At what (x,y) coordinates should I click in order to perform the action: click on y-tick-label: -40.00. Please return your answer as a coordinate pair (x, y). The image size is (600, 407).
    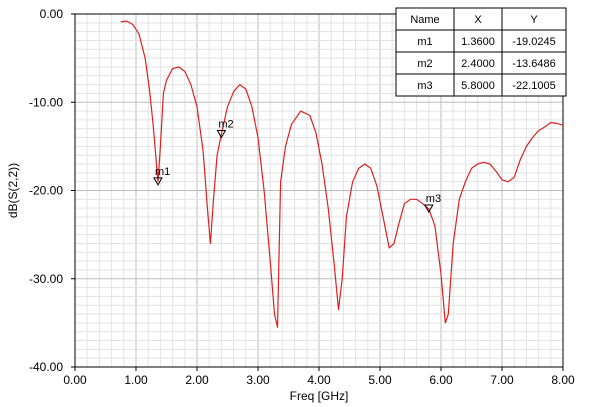
    Looking at the image, I should click on (46, 367).